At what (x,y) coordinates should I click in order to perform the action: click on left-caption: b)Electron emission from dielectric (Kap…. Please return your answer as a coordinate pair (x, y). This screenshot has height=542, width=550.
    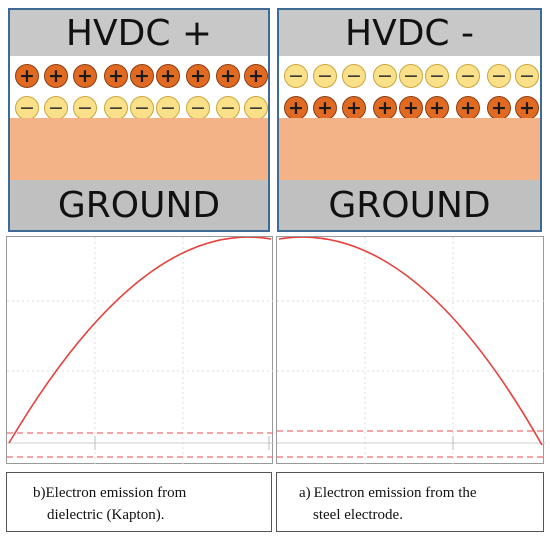
    Looking at the image, I should click on (139, 502).